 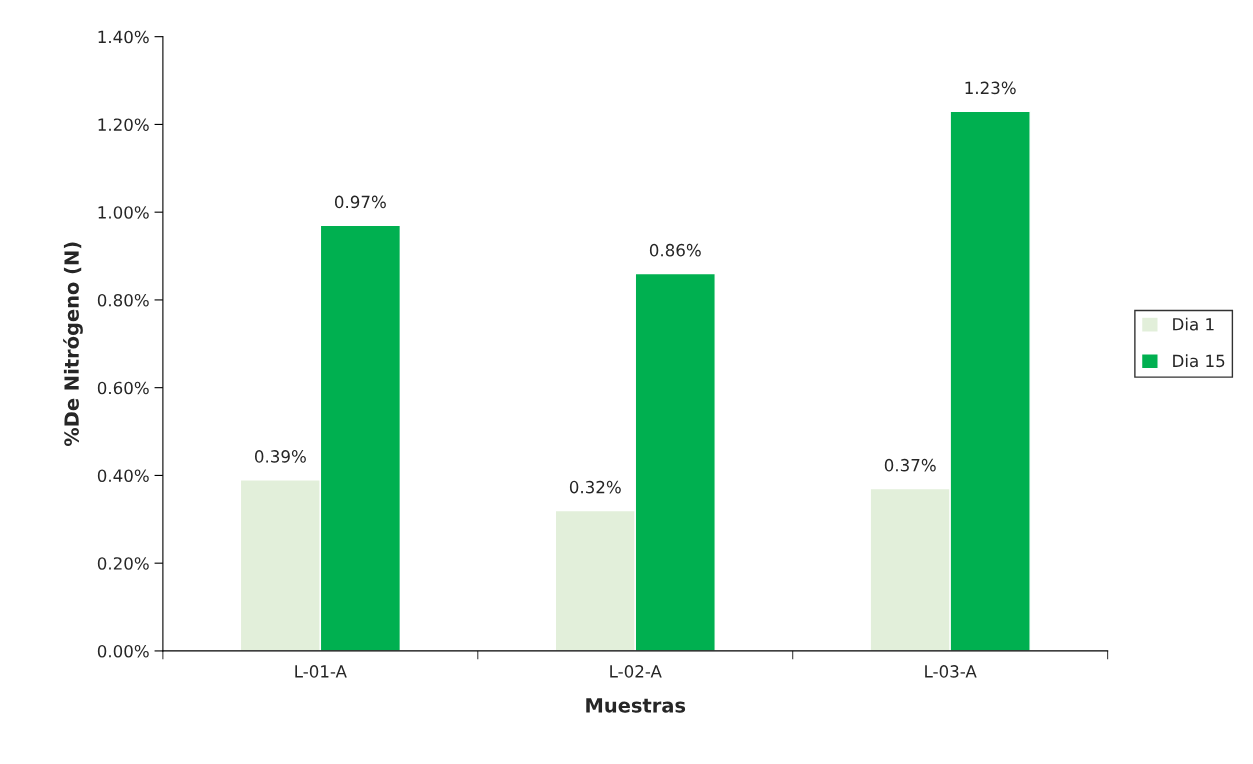 I want to click on y-tick-label: 0.00%, so click(x=123, y=651).